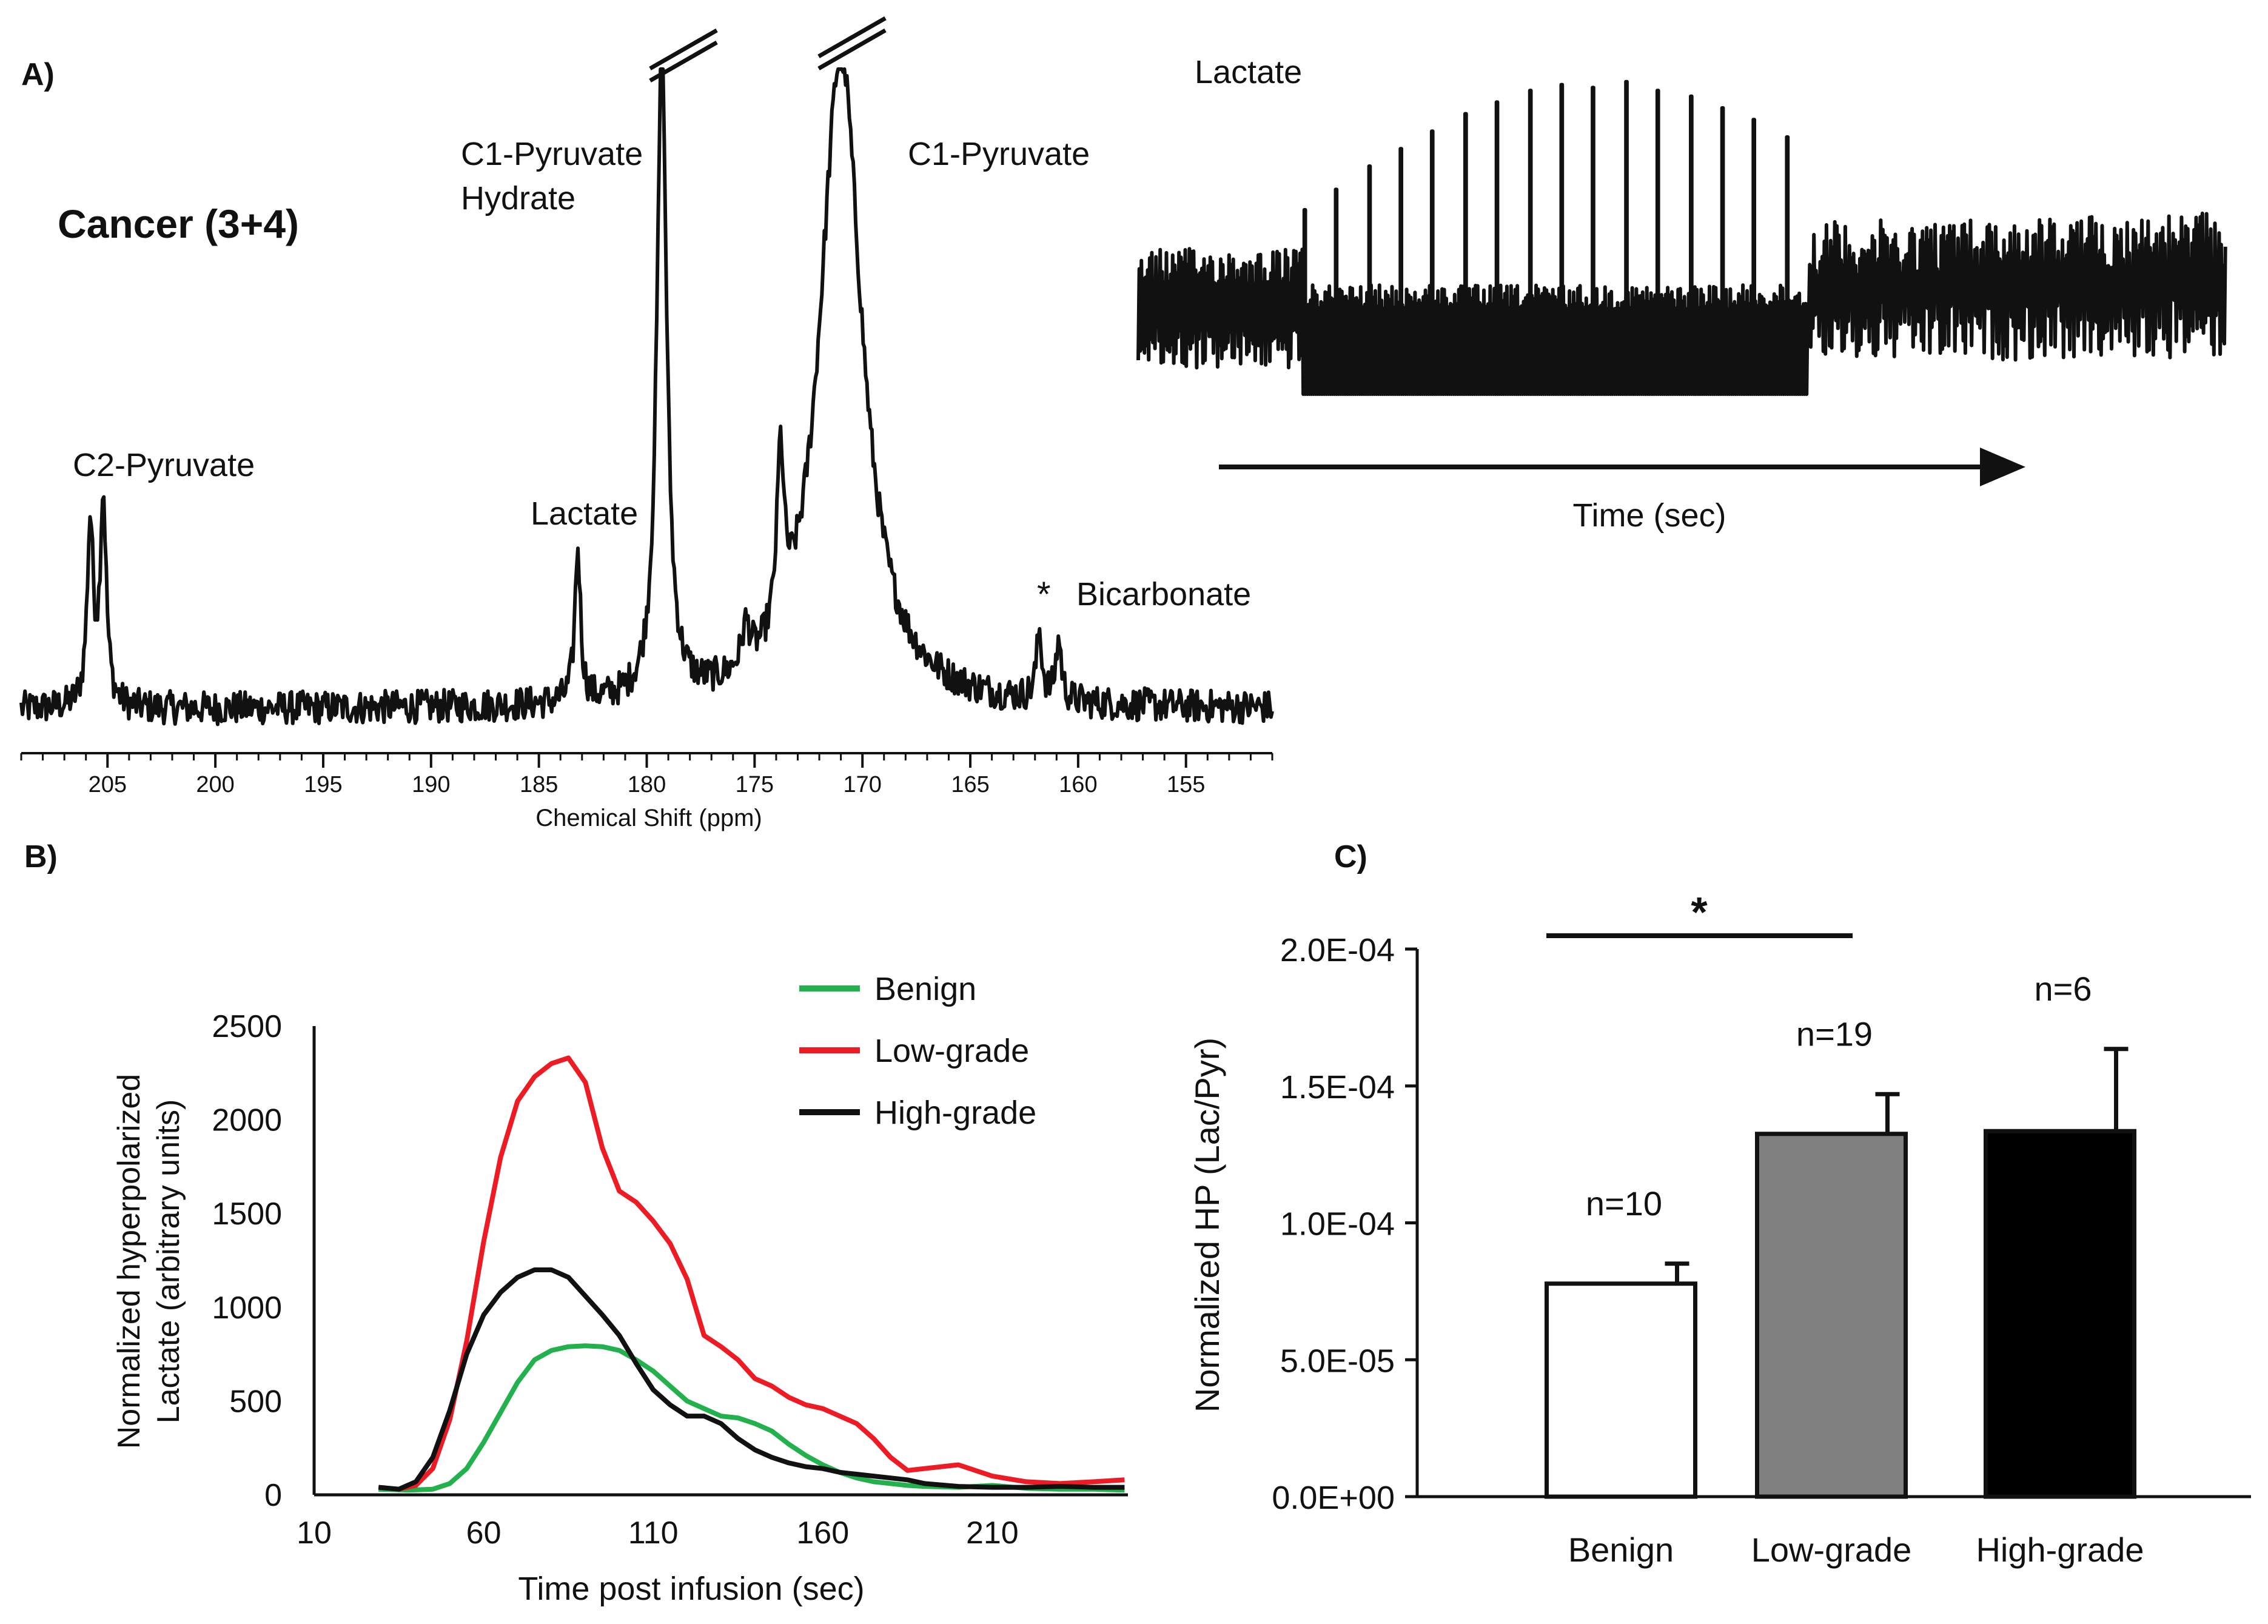  What do you see at coordinates (323, 785) in the screenshot?
I see `spectrum-tick-label: 195` at bounding box center [323, 785].